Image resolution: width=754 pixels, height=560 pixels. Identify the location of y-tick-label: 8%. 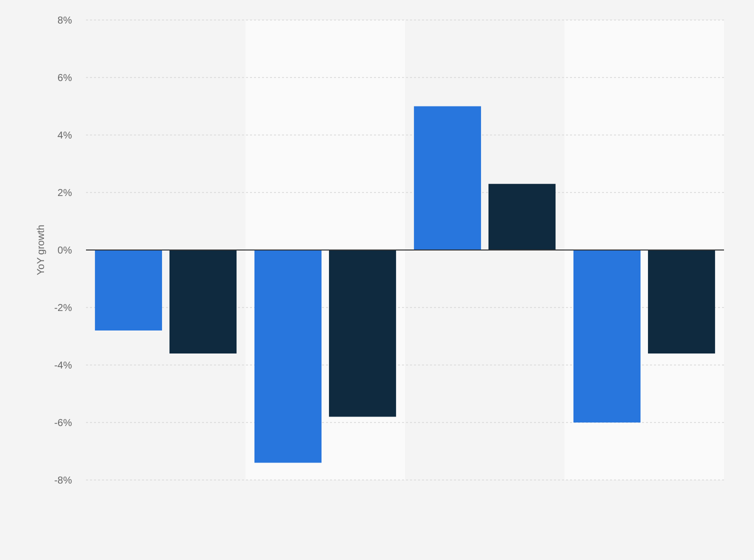
(65, 21).